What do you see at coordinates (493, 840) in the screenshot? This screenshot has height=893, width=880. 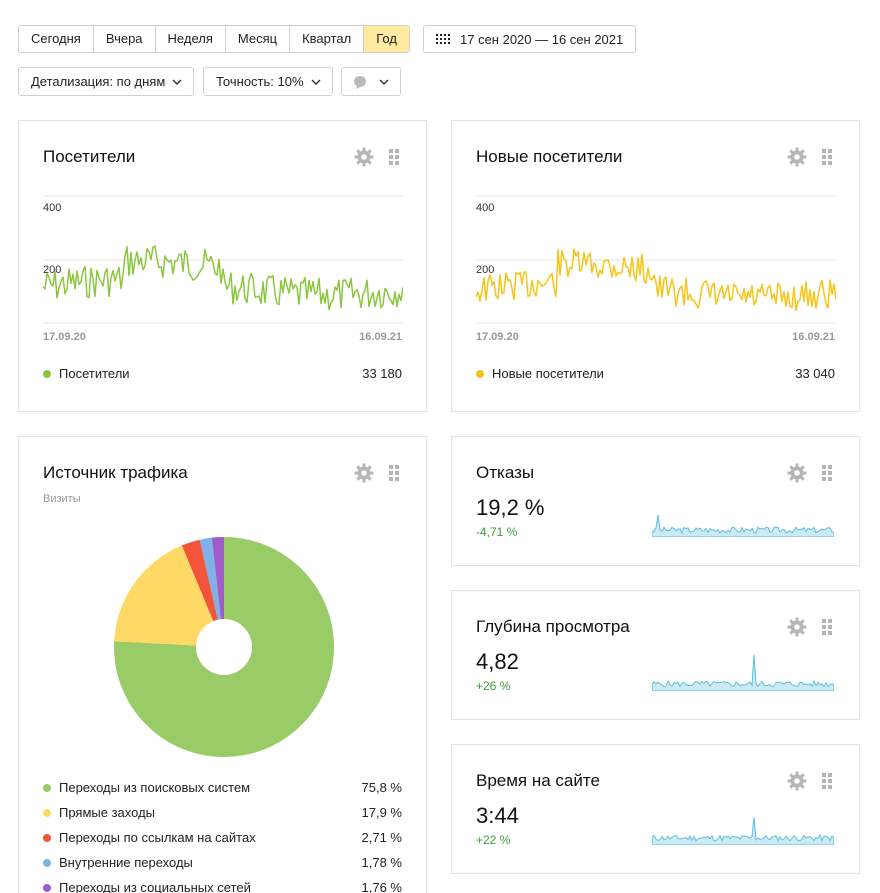 I see `time-delta: +22 %` at bounding box center [493, 840].